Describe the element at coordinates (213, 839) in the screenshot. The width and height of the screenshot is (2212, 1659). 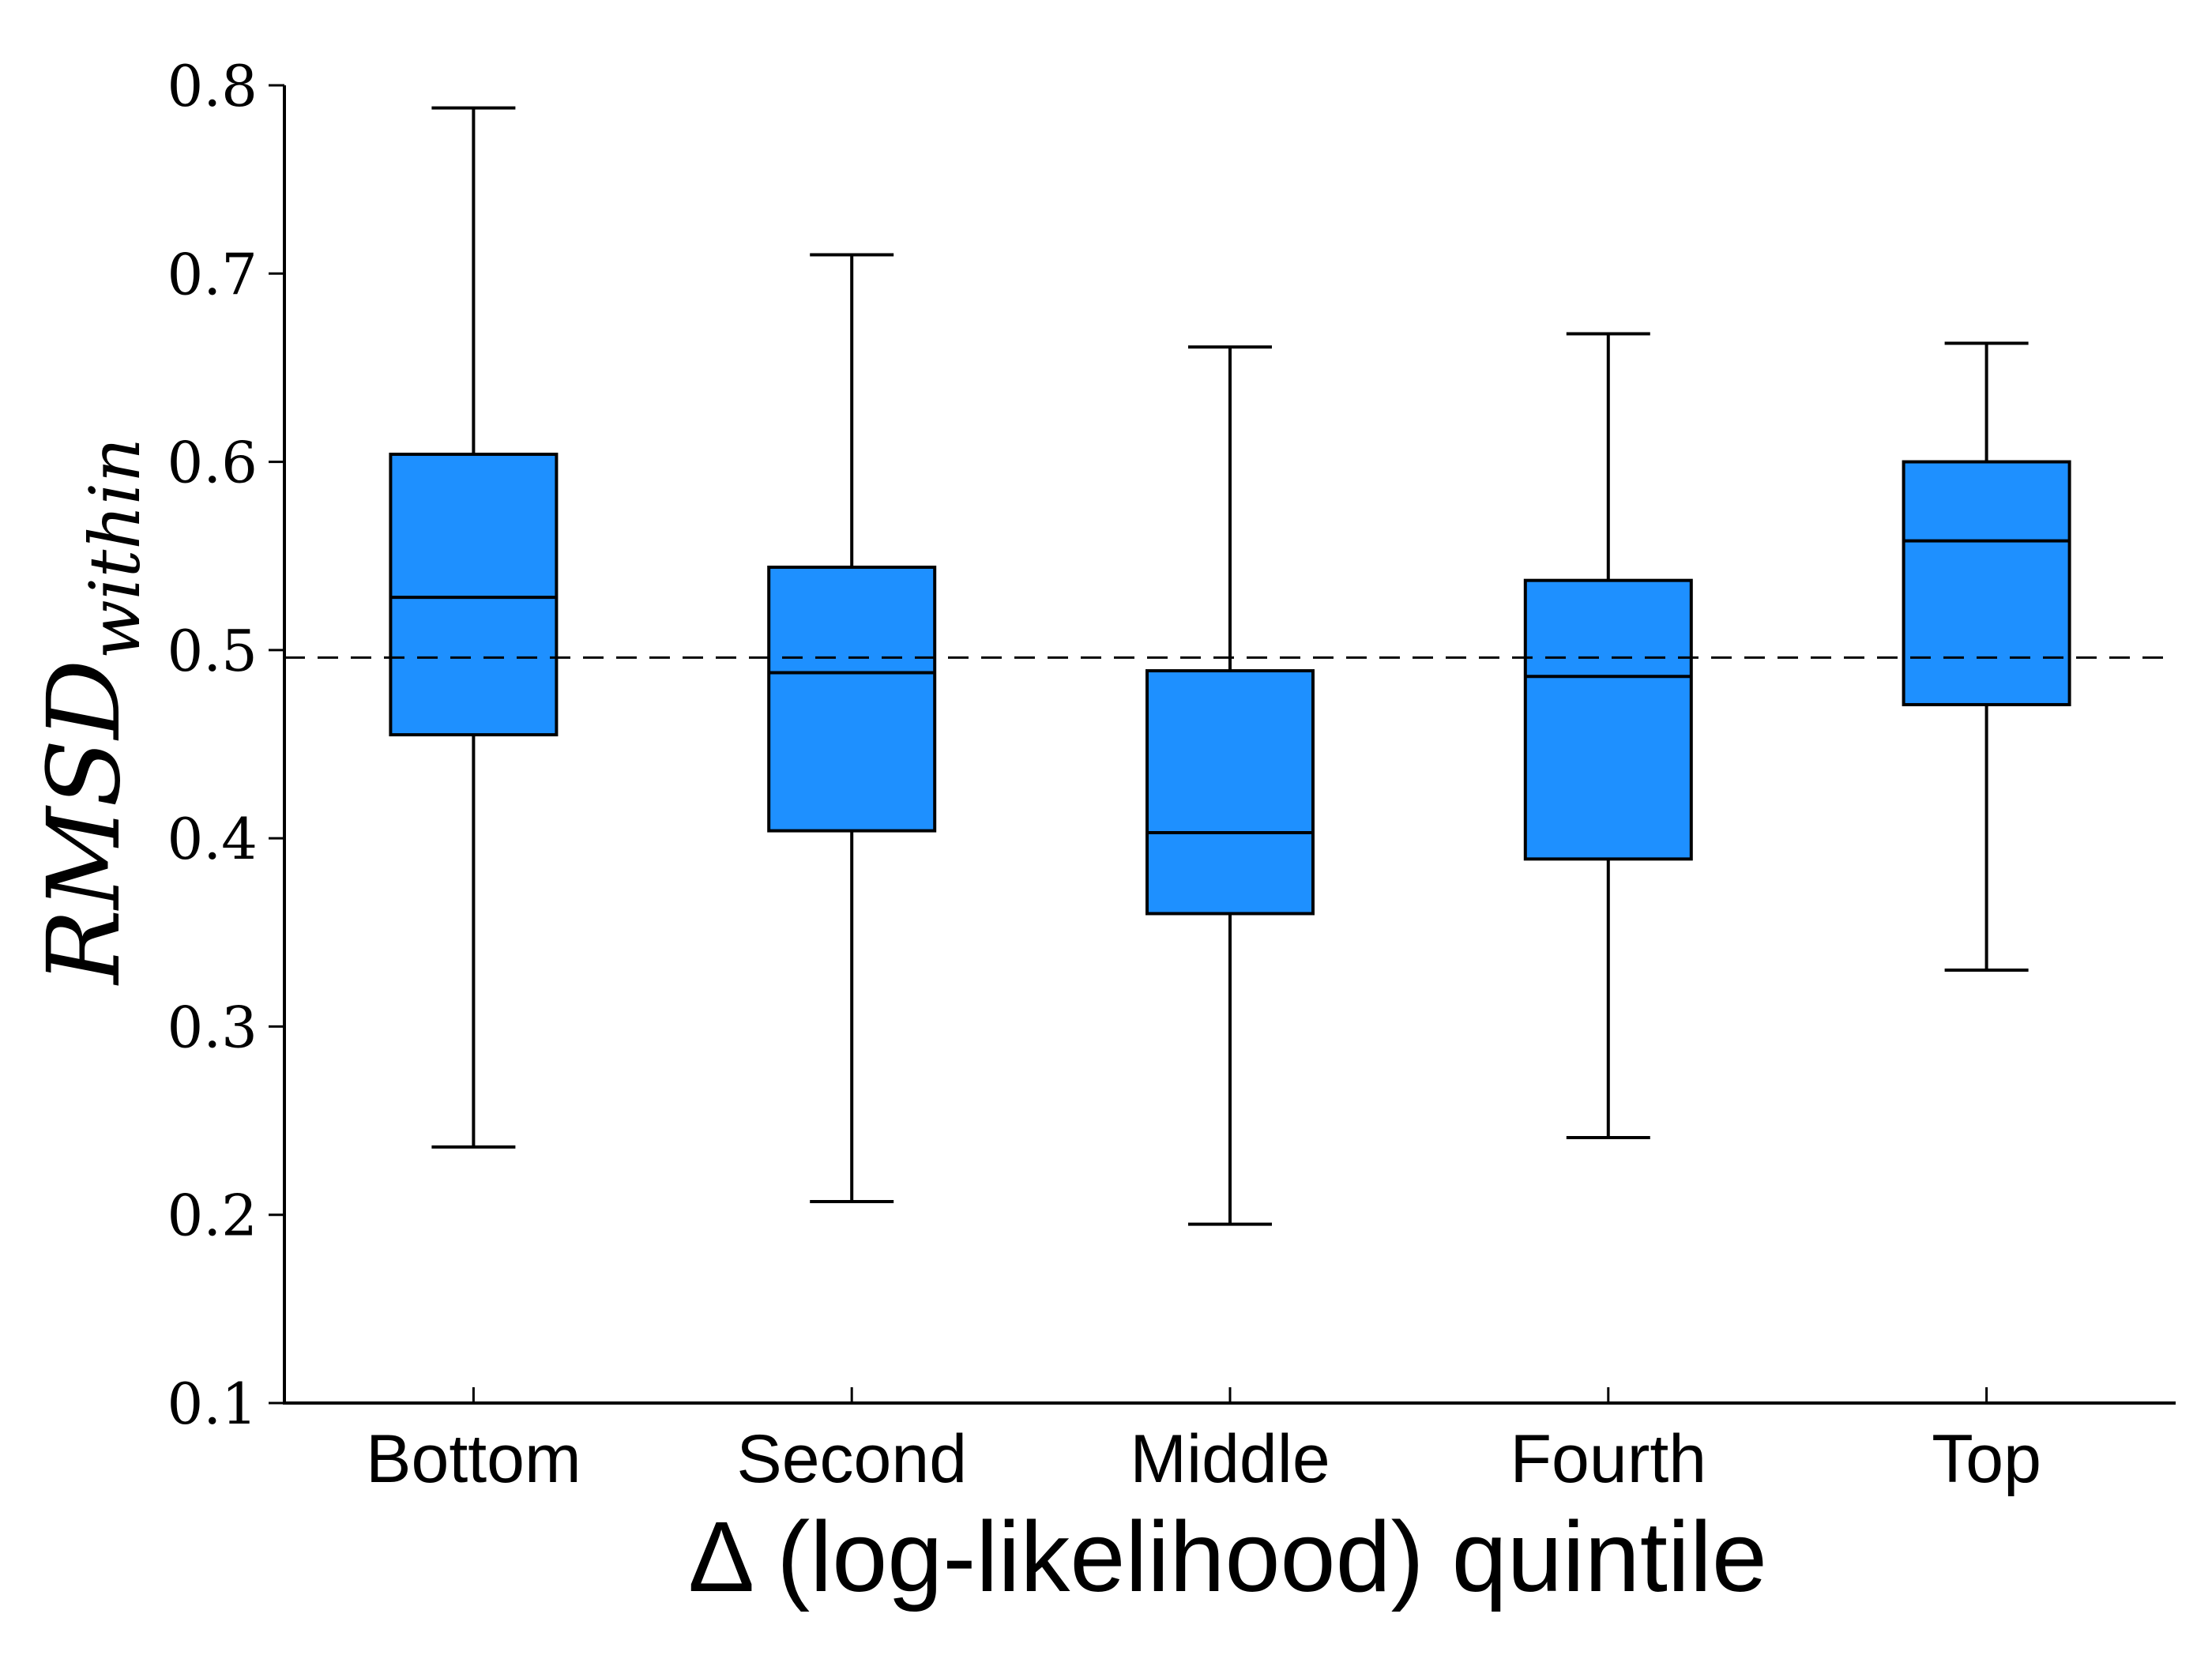
I see `y-tick-label: 0.4` at that location.